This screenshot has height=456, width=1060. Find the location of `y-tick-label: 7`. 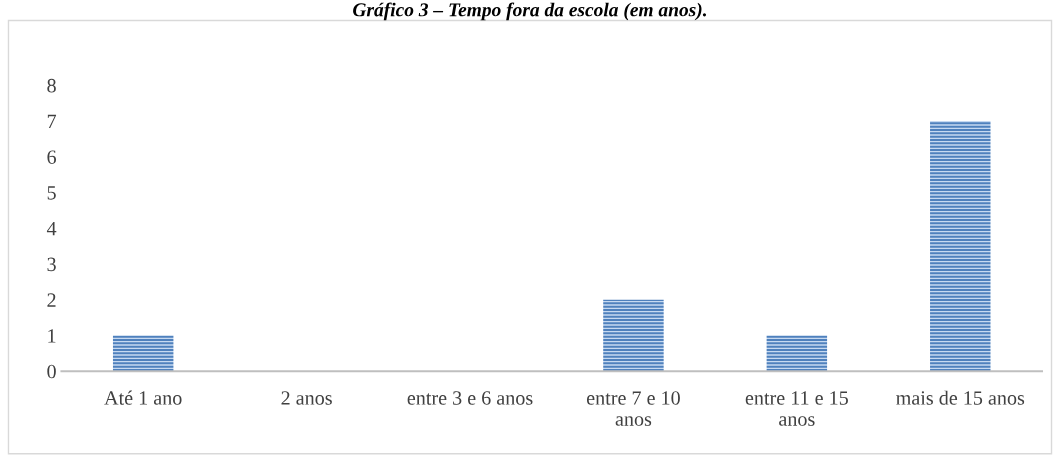

y-tick-label: 7 is located at coordinates (52, 121).